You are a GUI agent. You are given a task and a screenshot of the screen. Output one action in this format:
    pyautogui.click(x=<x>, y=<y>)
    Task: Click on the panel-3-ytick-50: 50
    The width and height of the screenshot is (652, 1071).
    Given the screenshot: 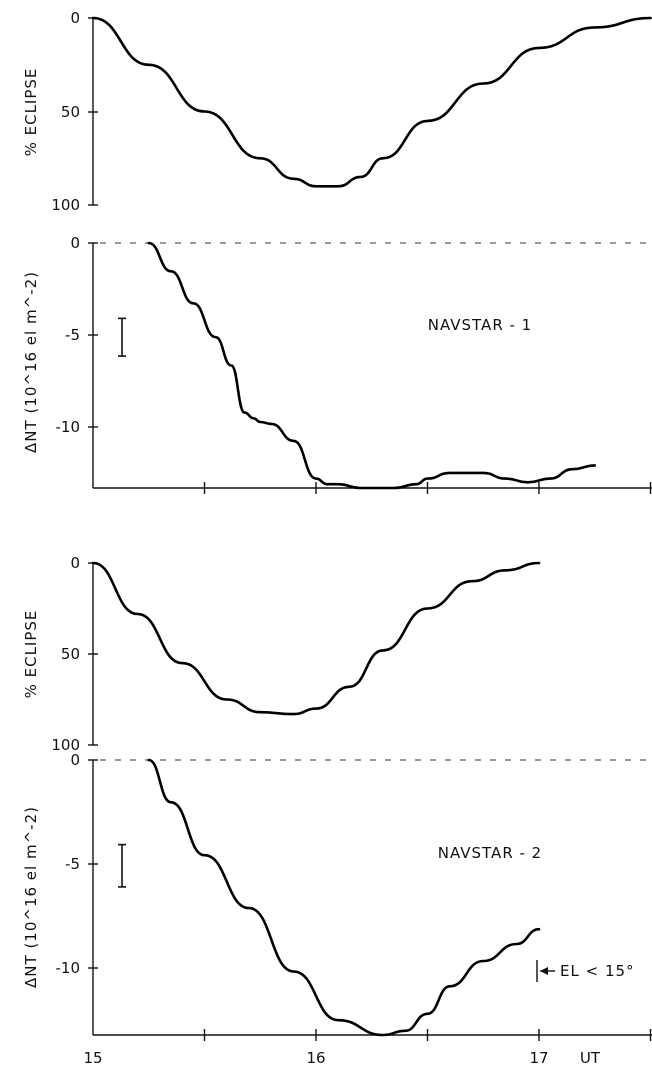 What is the action you would take?
    pyautogui.click(x=70, y=654)
    